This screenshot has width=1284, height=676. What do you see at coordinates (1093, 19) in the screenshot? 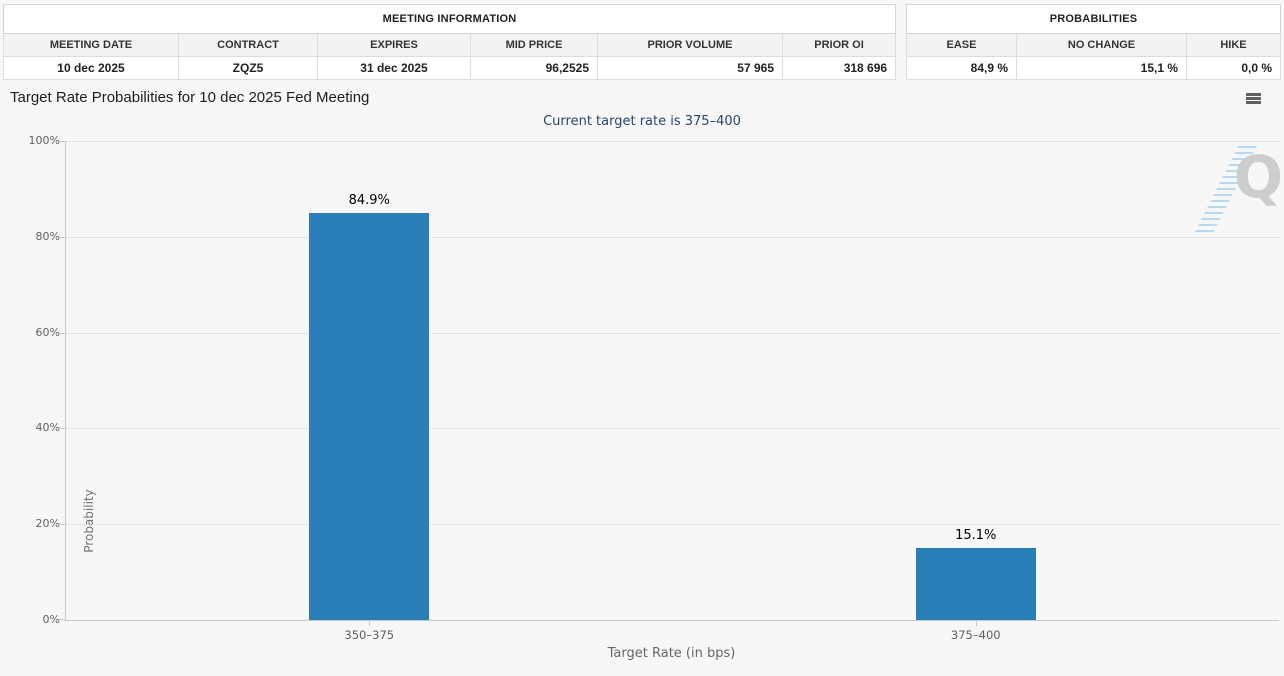
I see `probabilities-title: PROBABILITIES` at bounding box center [1093, 19].